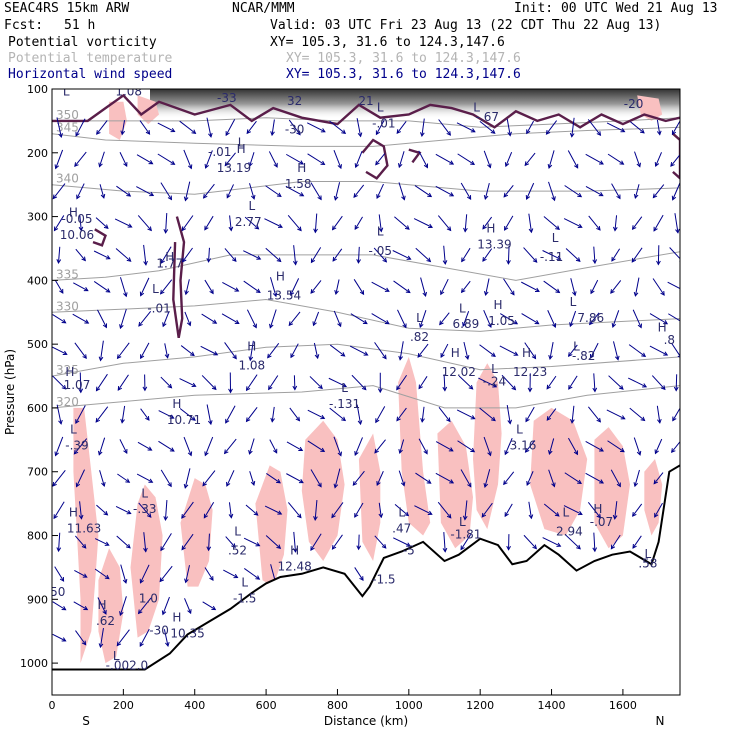 The image size is (740, 740). Describe the element at coordinates (623, 705) in the screenshot. I see `x-tick-label-1600: 1600` at that location.